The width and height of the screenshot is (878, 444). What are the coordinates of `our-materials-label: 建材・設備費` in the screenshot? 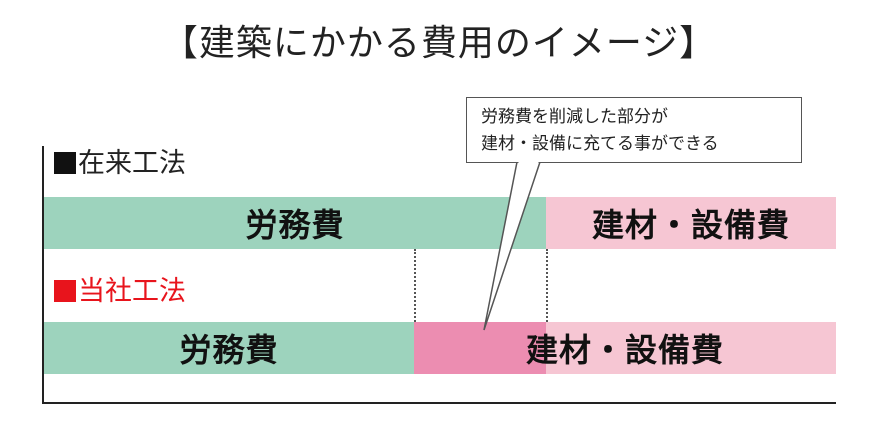 It's located at (625, 348).